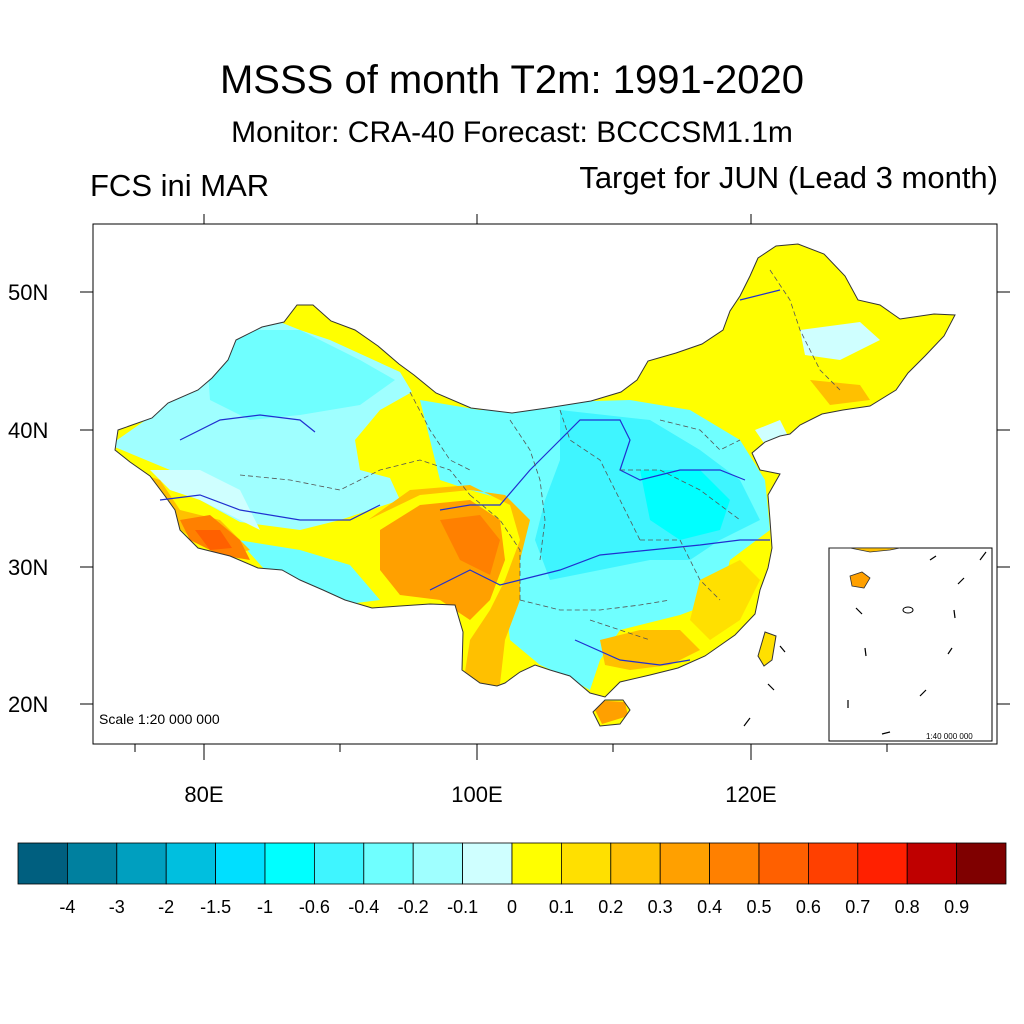 This screenshot has width=1024, height=1024. I want to click on colorbar-tick-label: 0.8, so click(907, 907).